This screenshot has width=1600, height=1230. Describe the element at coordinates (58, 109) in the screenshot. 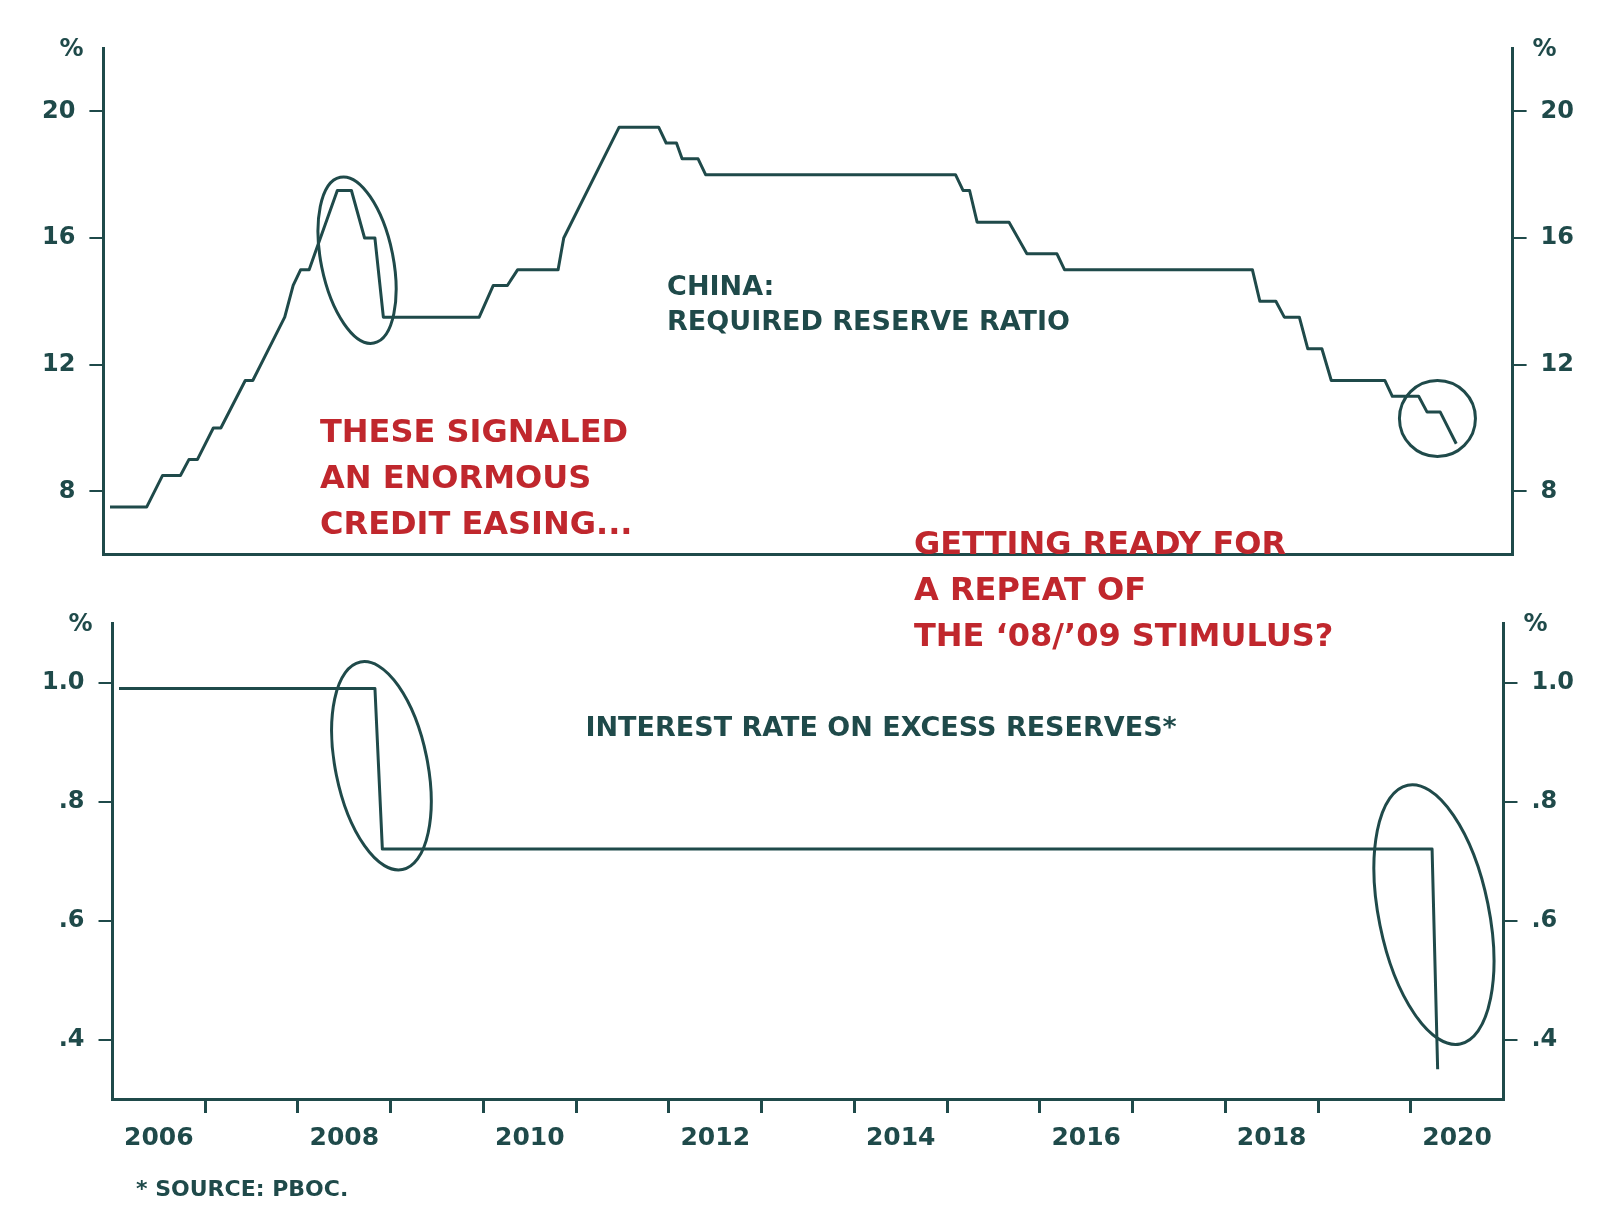

I see `y-tick-label: 20` at that location.